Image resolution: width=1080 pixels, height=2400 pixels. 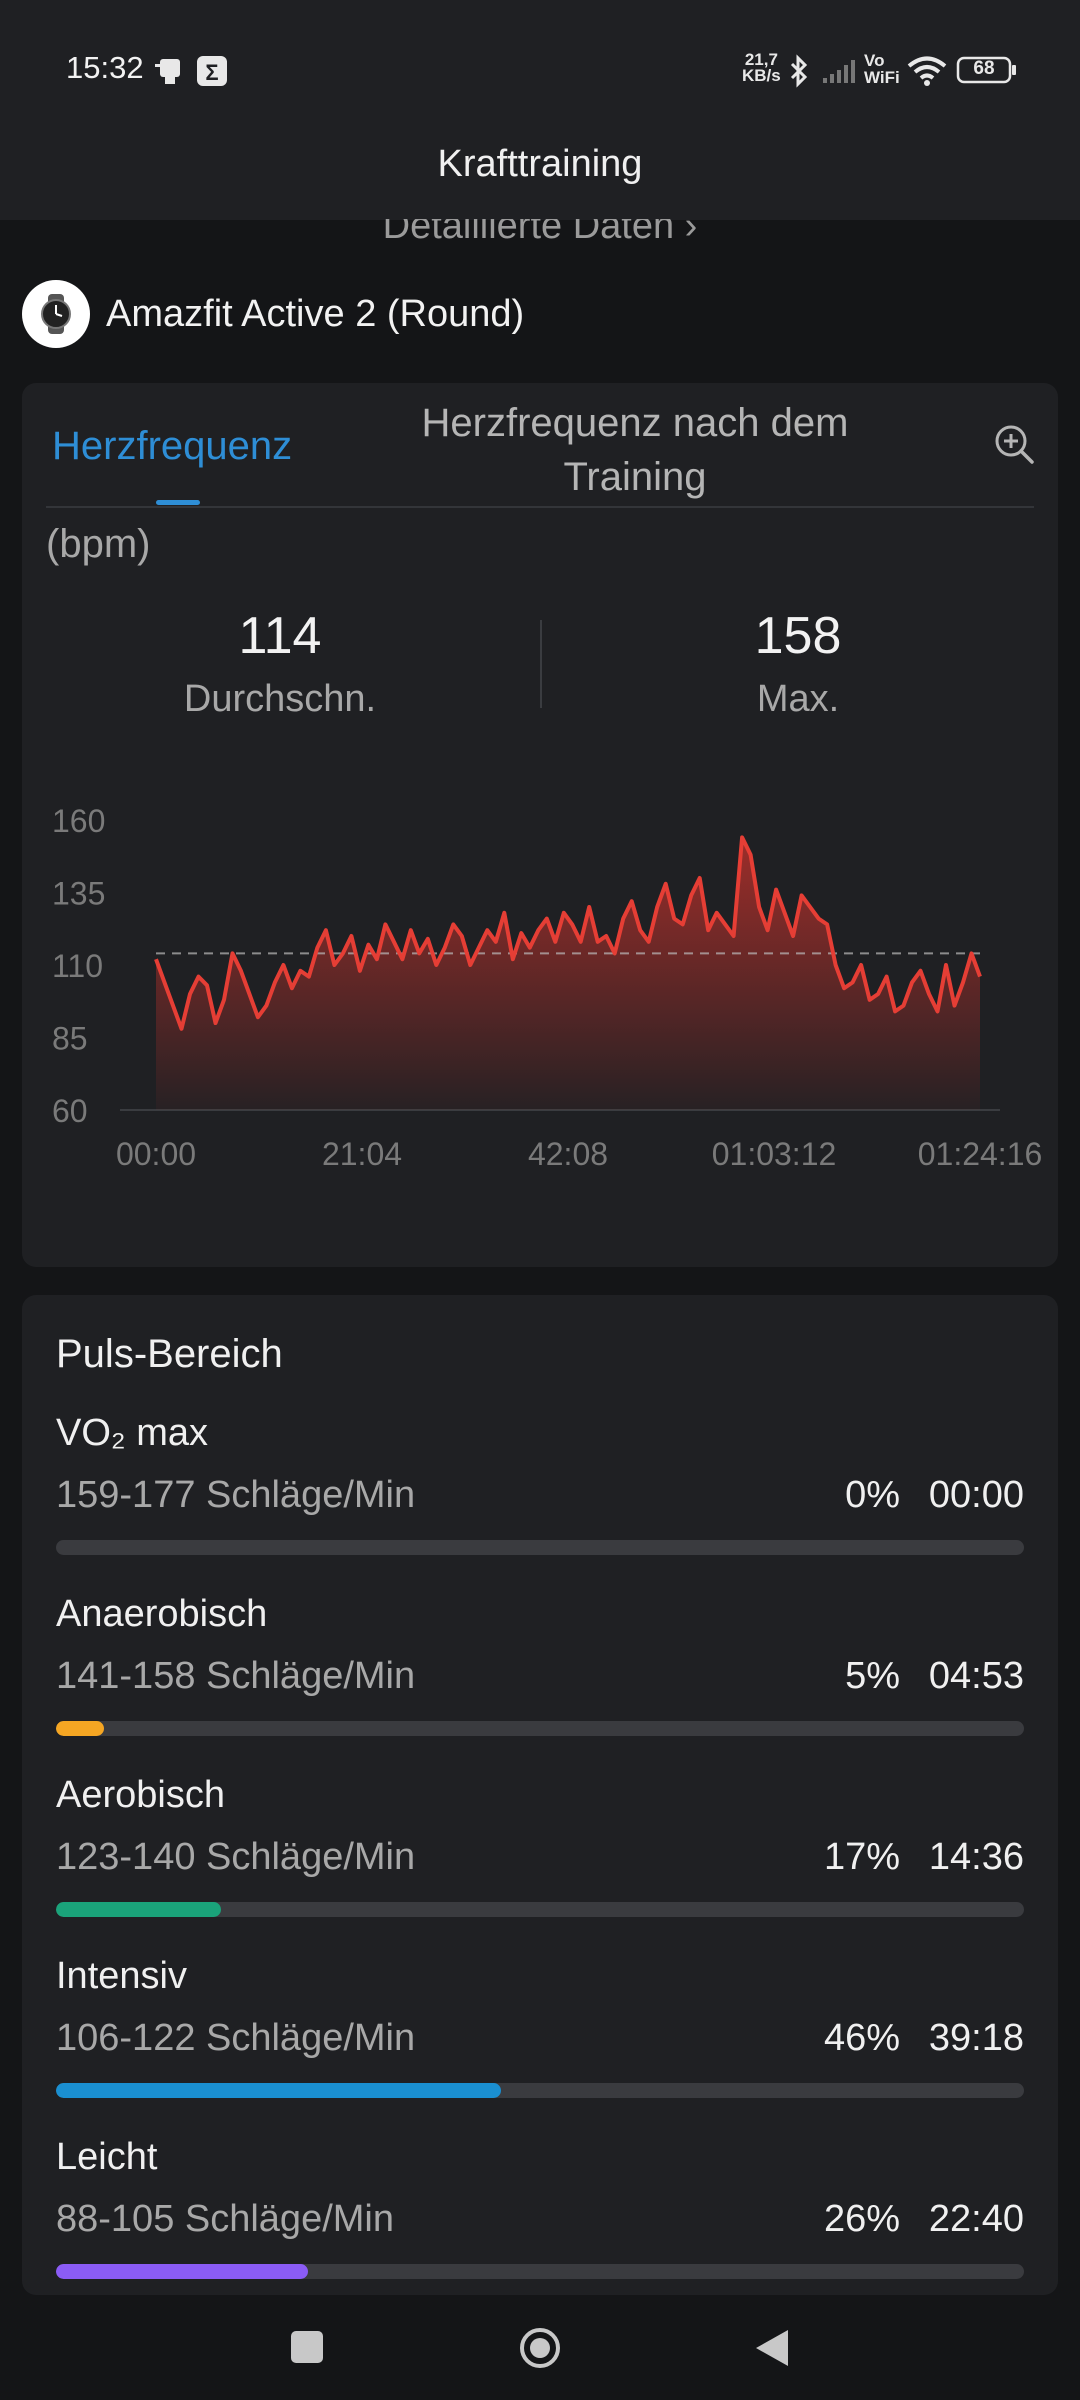 What do you see at coordinates (976, 1676) in the screenshot?
I see `zone-duration: 04:53` at bounding box center [976, 1676].